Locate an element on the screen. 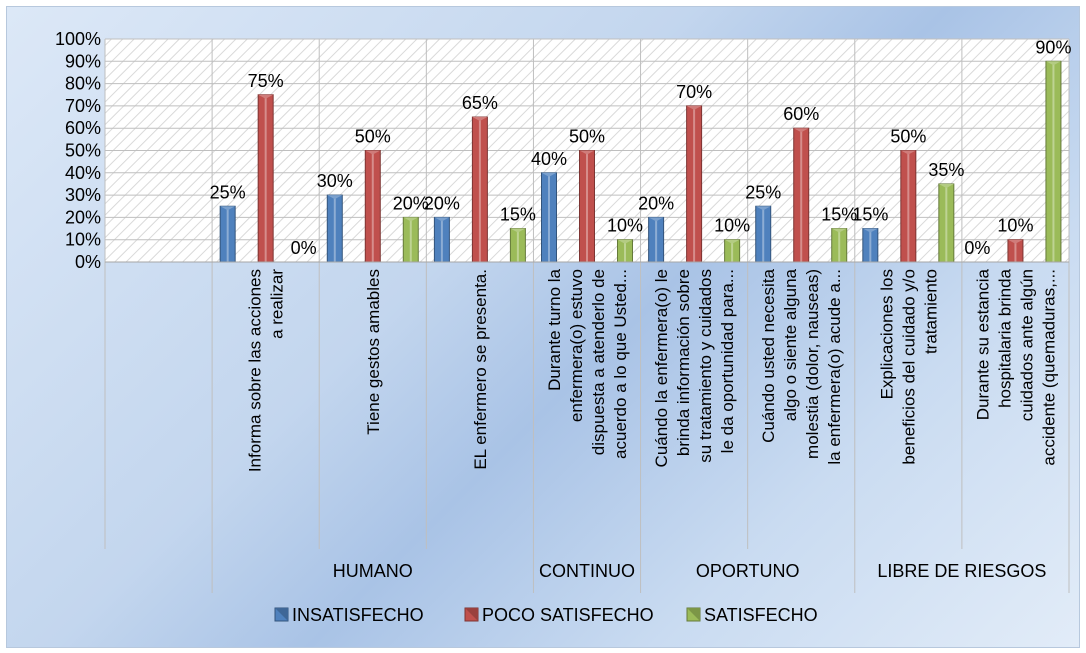 The image size is (1086, 653). y-tick-label: 20% is located at coordinates (83, 217).